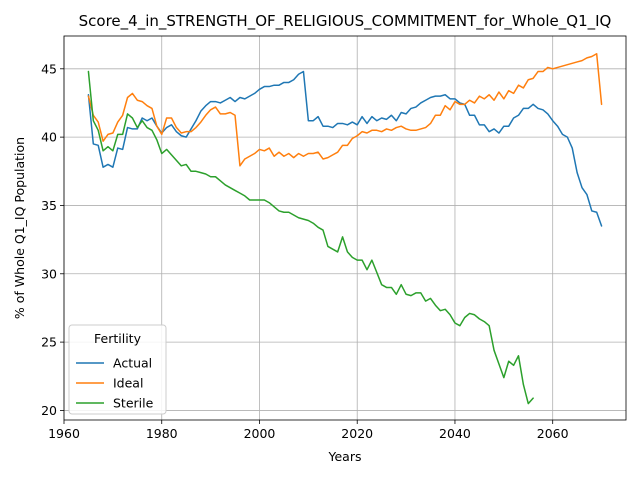  Describe the element at coordinates (133, 403) in the screenshot. I see `legend-label-sterile: Sterile` at that location.